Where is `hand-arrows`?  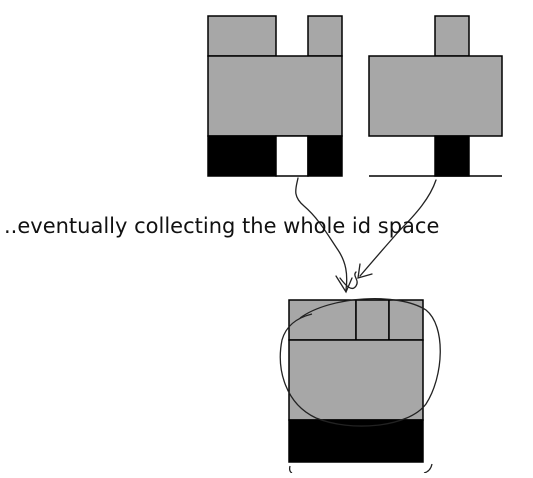 hand-arrows is located at coordinates (366, 235).